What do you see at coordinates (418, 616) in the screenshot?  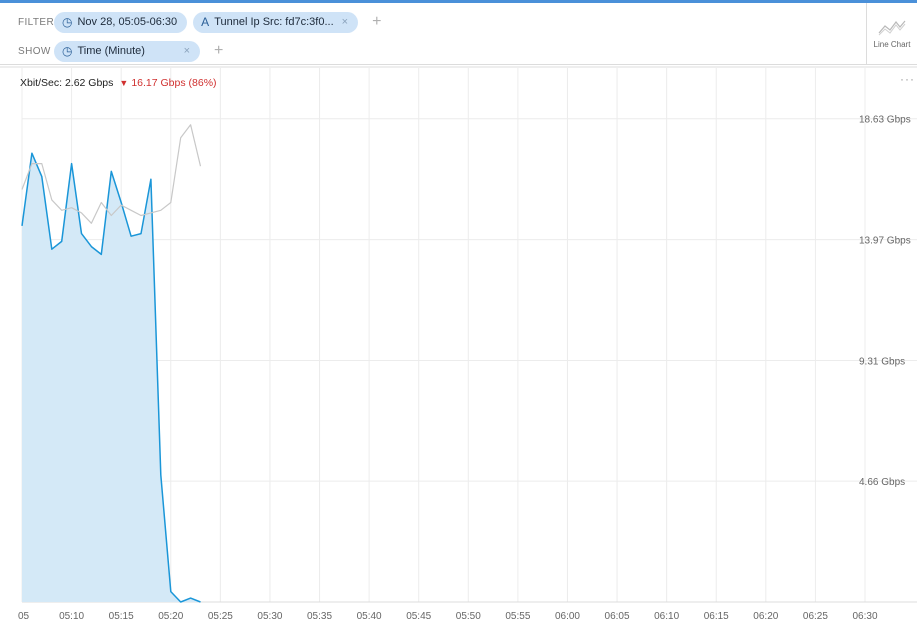 I see `x-tick-label: 05:45` at bounding box center [418, 616].